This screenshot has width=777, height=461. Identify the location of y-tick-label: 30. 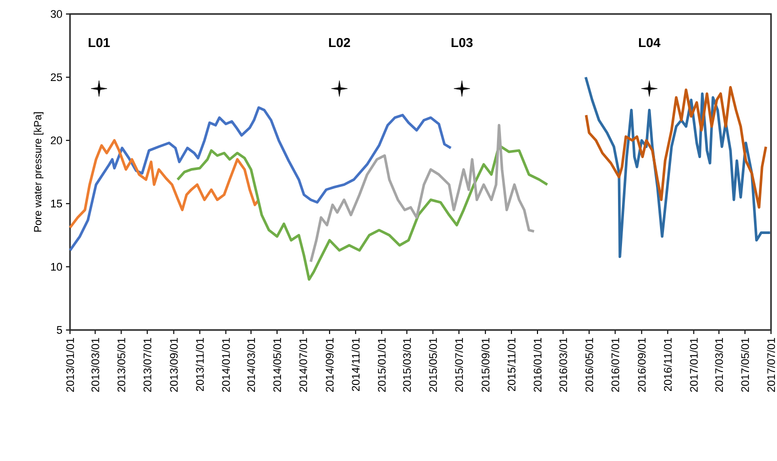
(56, 14).